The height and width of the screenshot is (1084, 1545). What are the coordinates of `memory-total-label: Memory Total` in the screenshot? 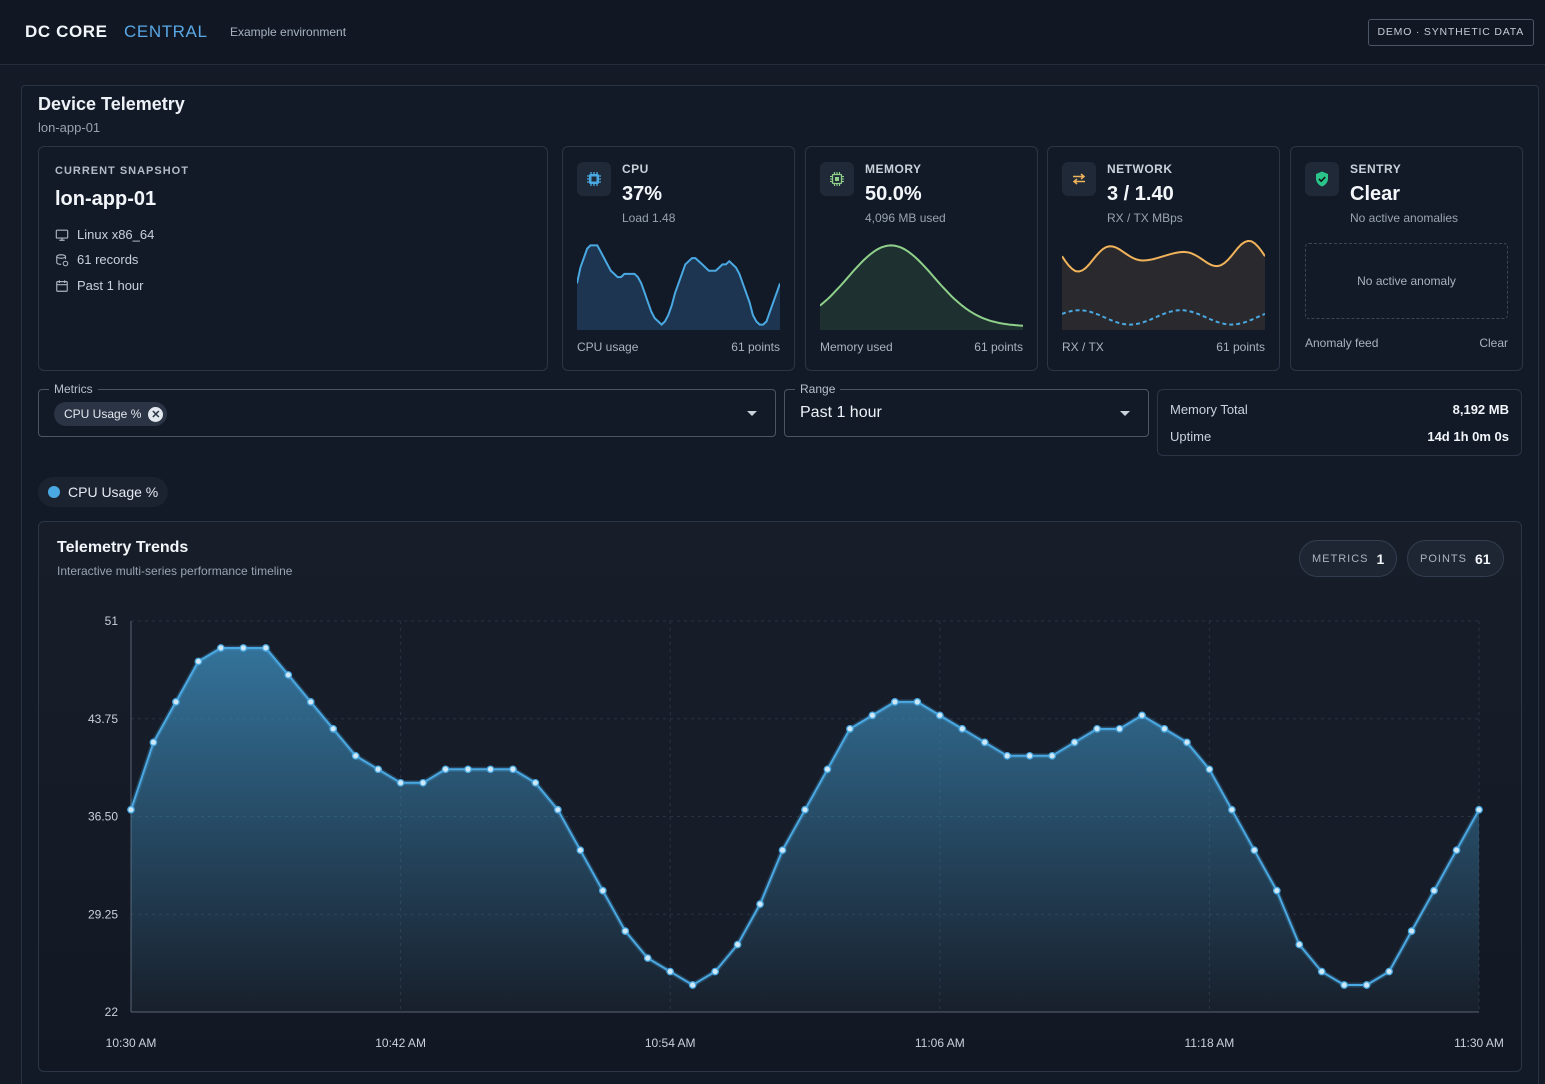 It's located at (1209, 409).